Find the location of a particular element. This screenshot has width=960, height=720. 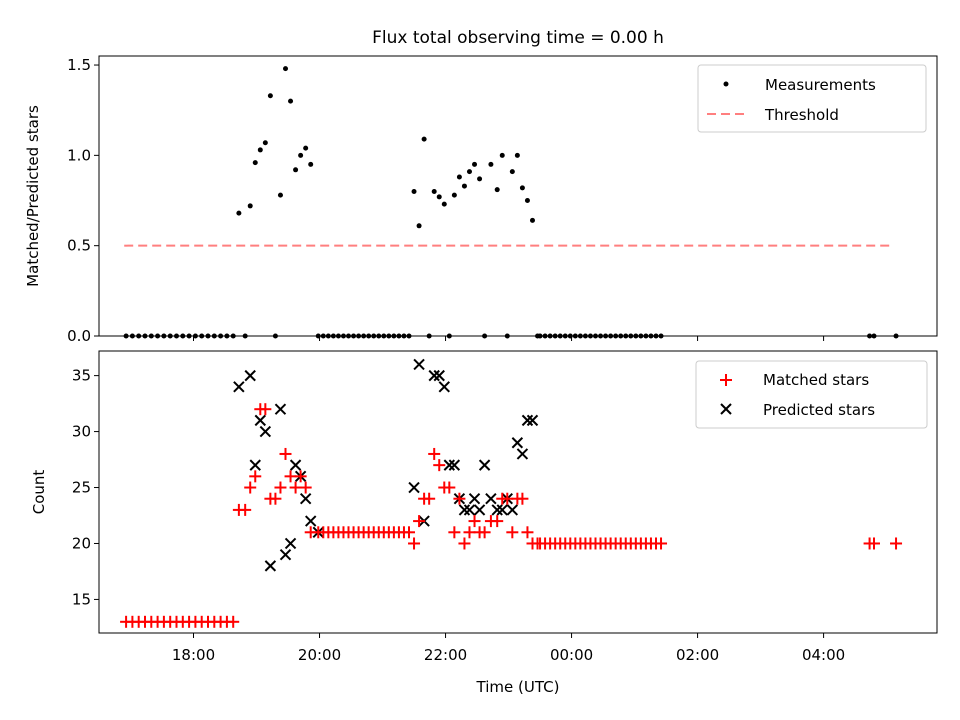

top-y-axis-label: Matched/Predicted stars is located at coordinates (33, 196).